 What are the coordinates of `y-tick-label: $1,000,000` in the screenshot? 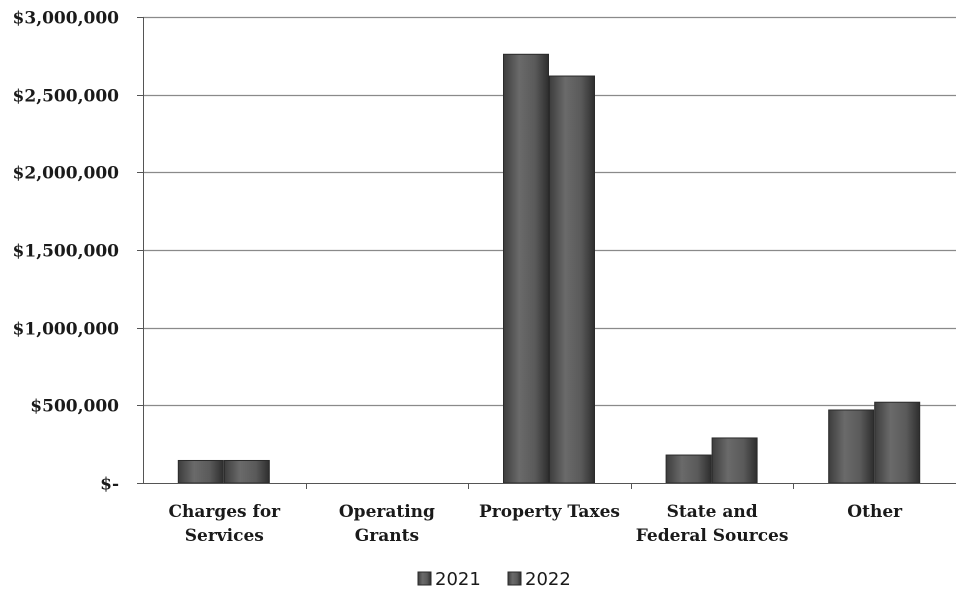 It's located at (66, 330).